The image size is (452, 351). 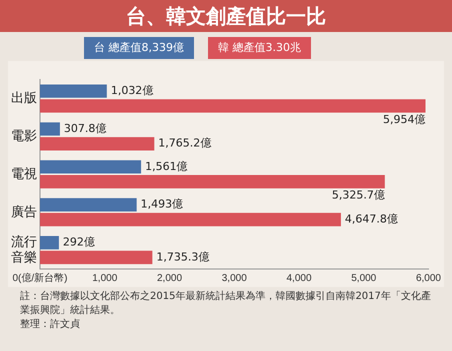 I want to click on data-label: 1,765.2億, so click(x=185, y=143).